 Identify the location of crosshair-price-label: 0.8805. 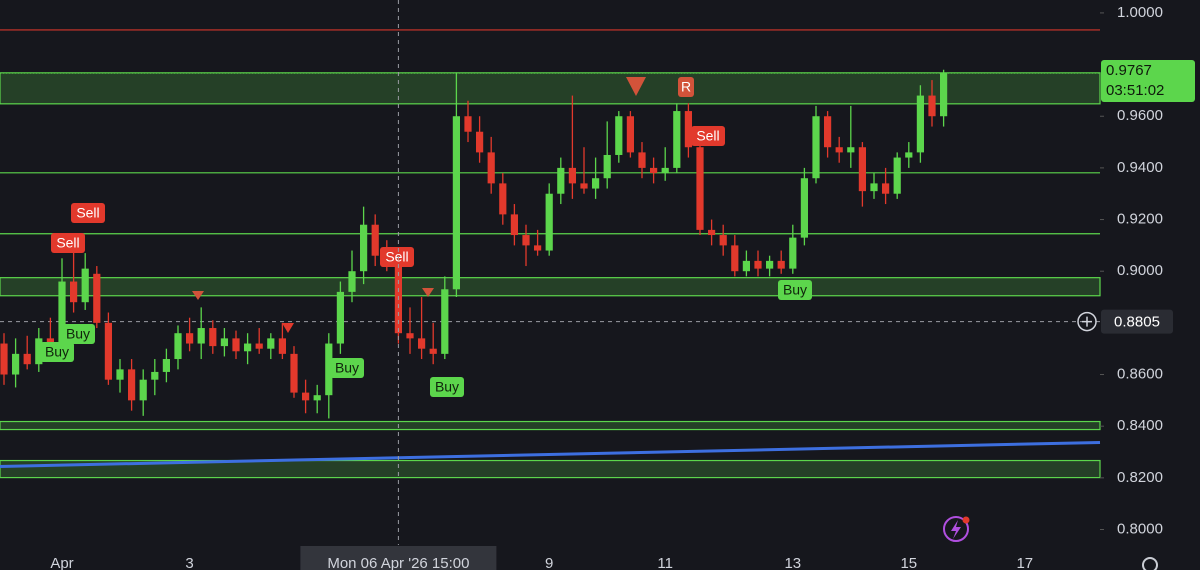
(1137, 322).